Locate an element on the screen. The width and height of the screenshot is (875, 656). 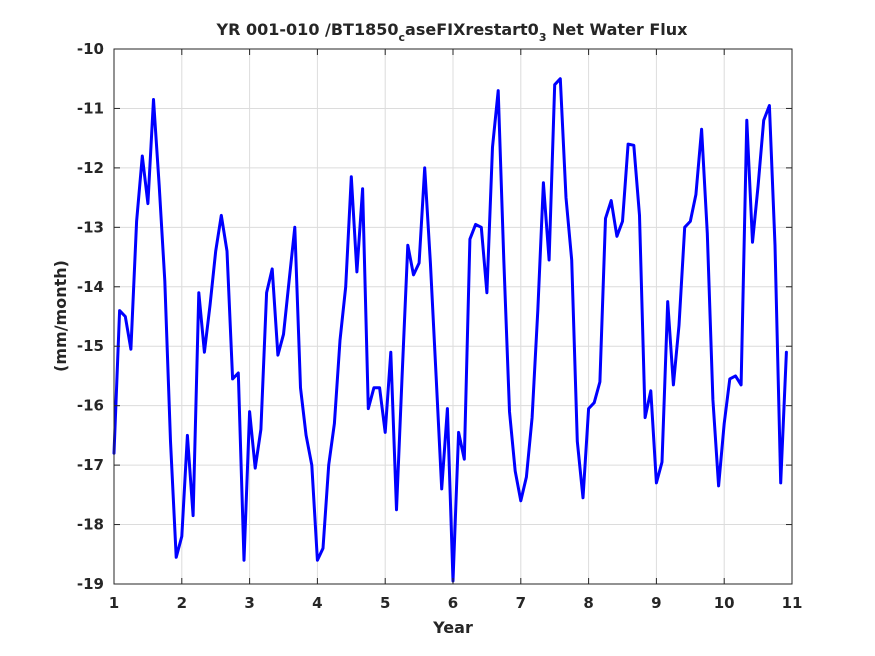
x-tick-label: 3 is located at coordinates (249, 603).